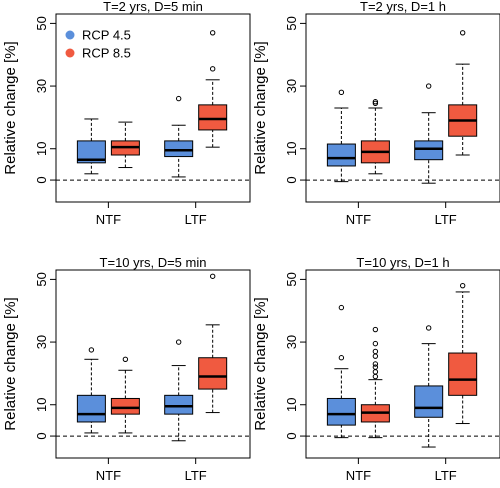 This screenshot has width=500, height=488. I want to click on chart-title: T=10 yrs, D=1 h, so click(402, 262).